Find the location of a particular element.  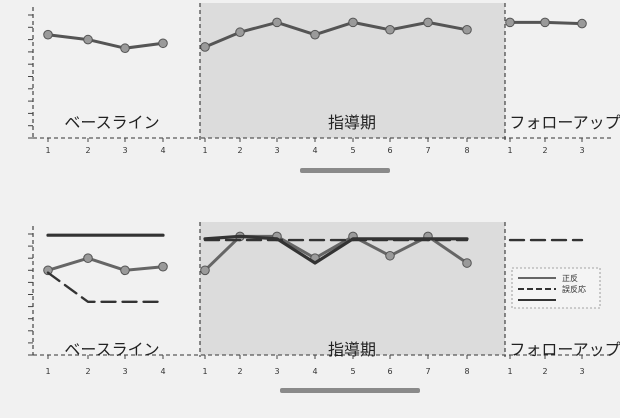

chart-2-caption is located at coordinates (350, 390).